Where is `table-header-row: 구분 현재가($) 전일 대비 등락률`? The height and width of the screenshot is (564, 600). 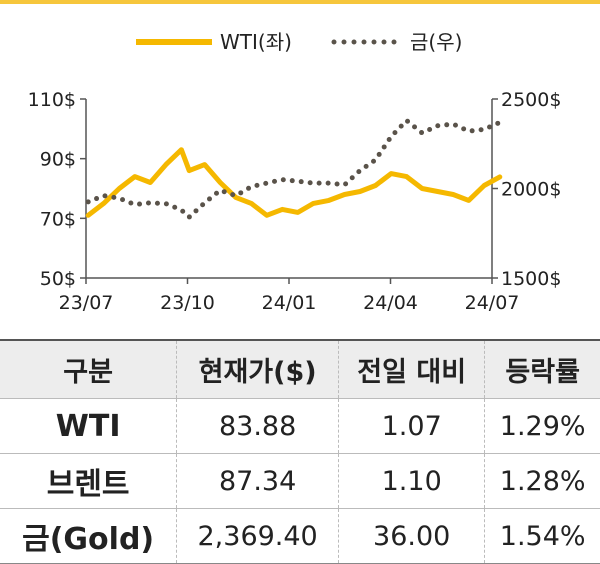 table-header-row: 구분 현재가($) 전일 대비 등락률 is located at coordinates (300, 369).